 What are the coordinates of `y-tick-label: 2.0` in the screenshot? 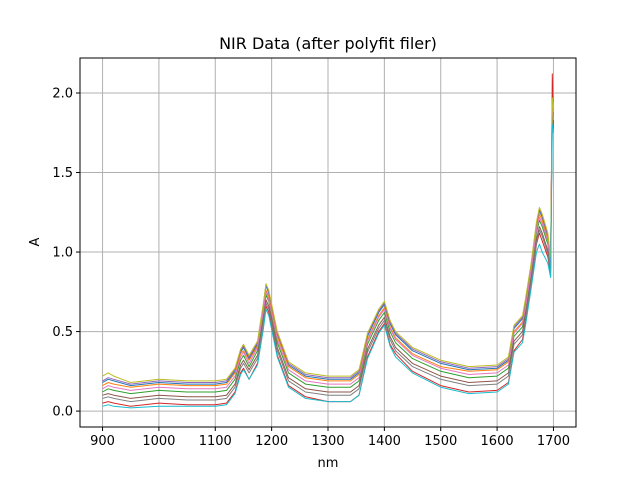 It's located at (62, 93).